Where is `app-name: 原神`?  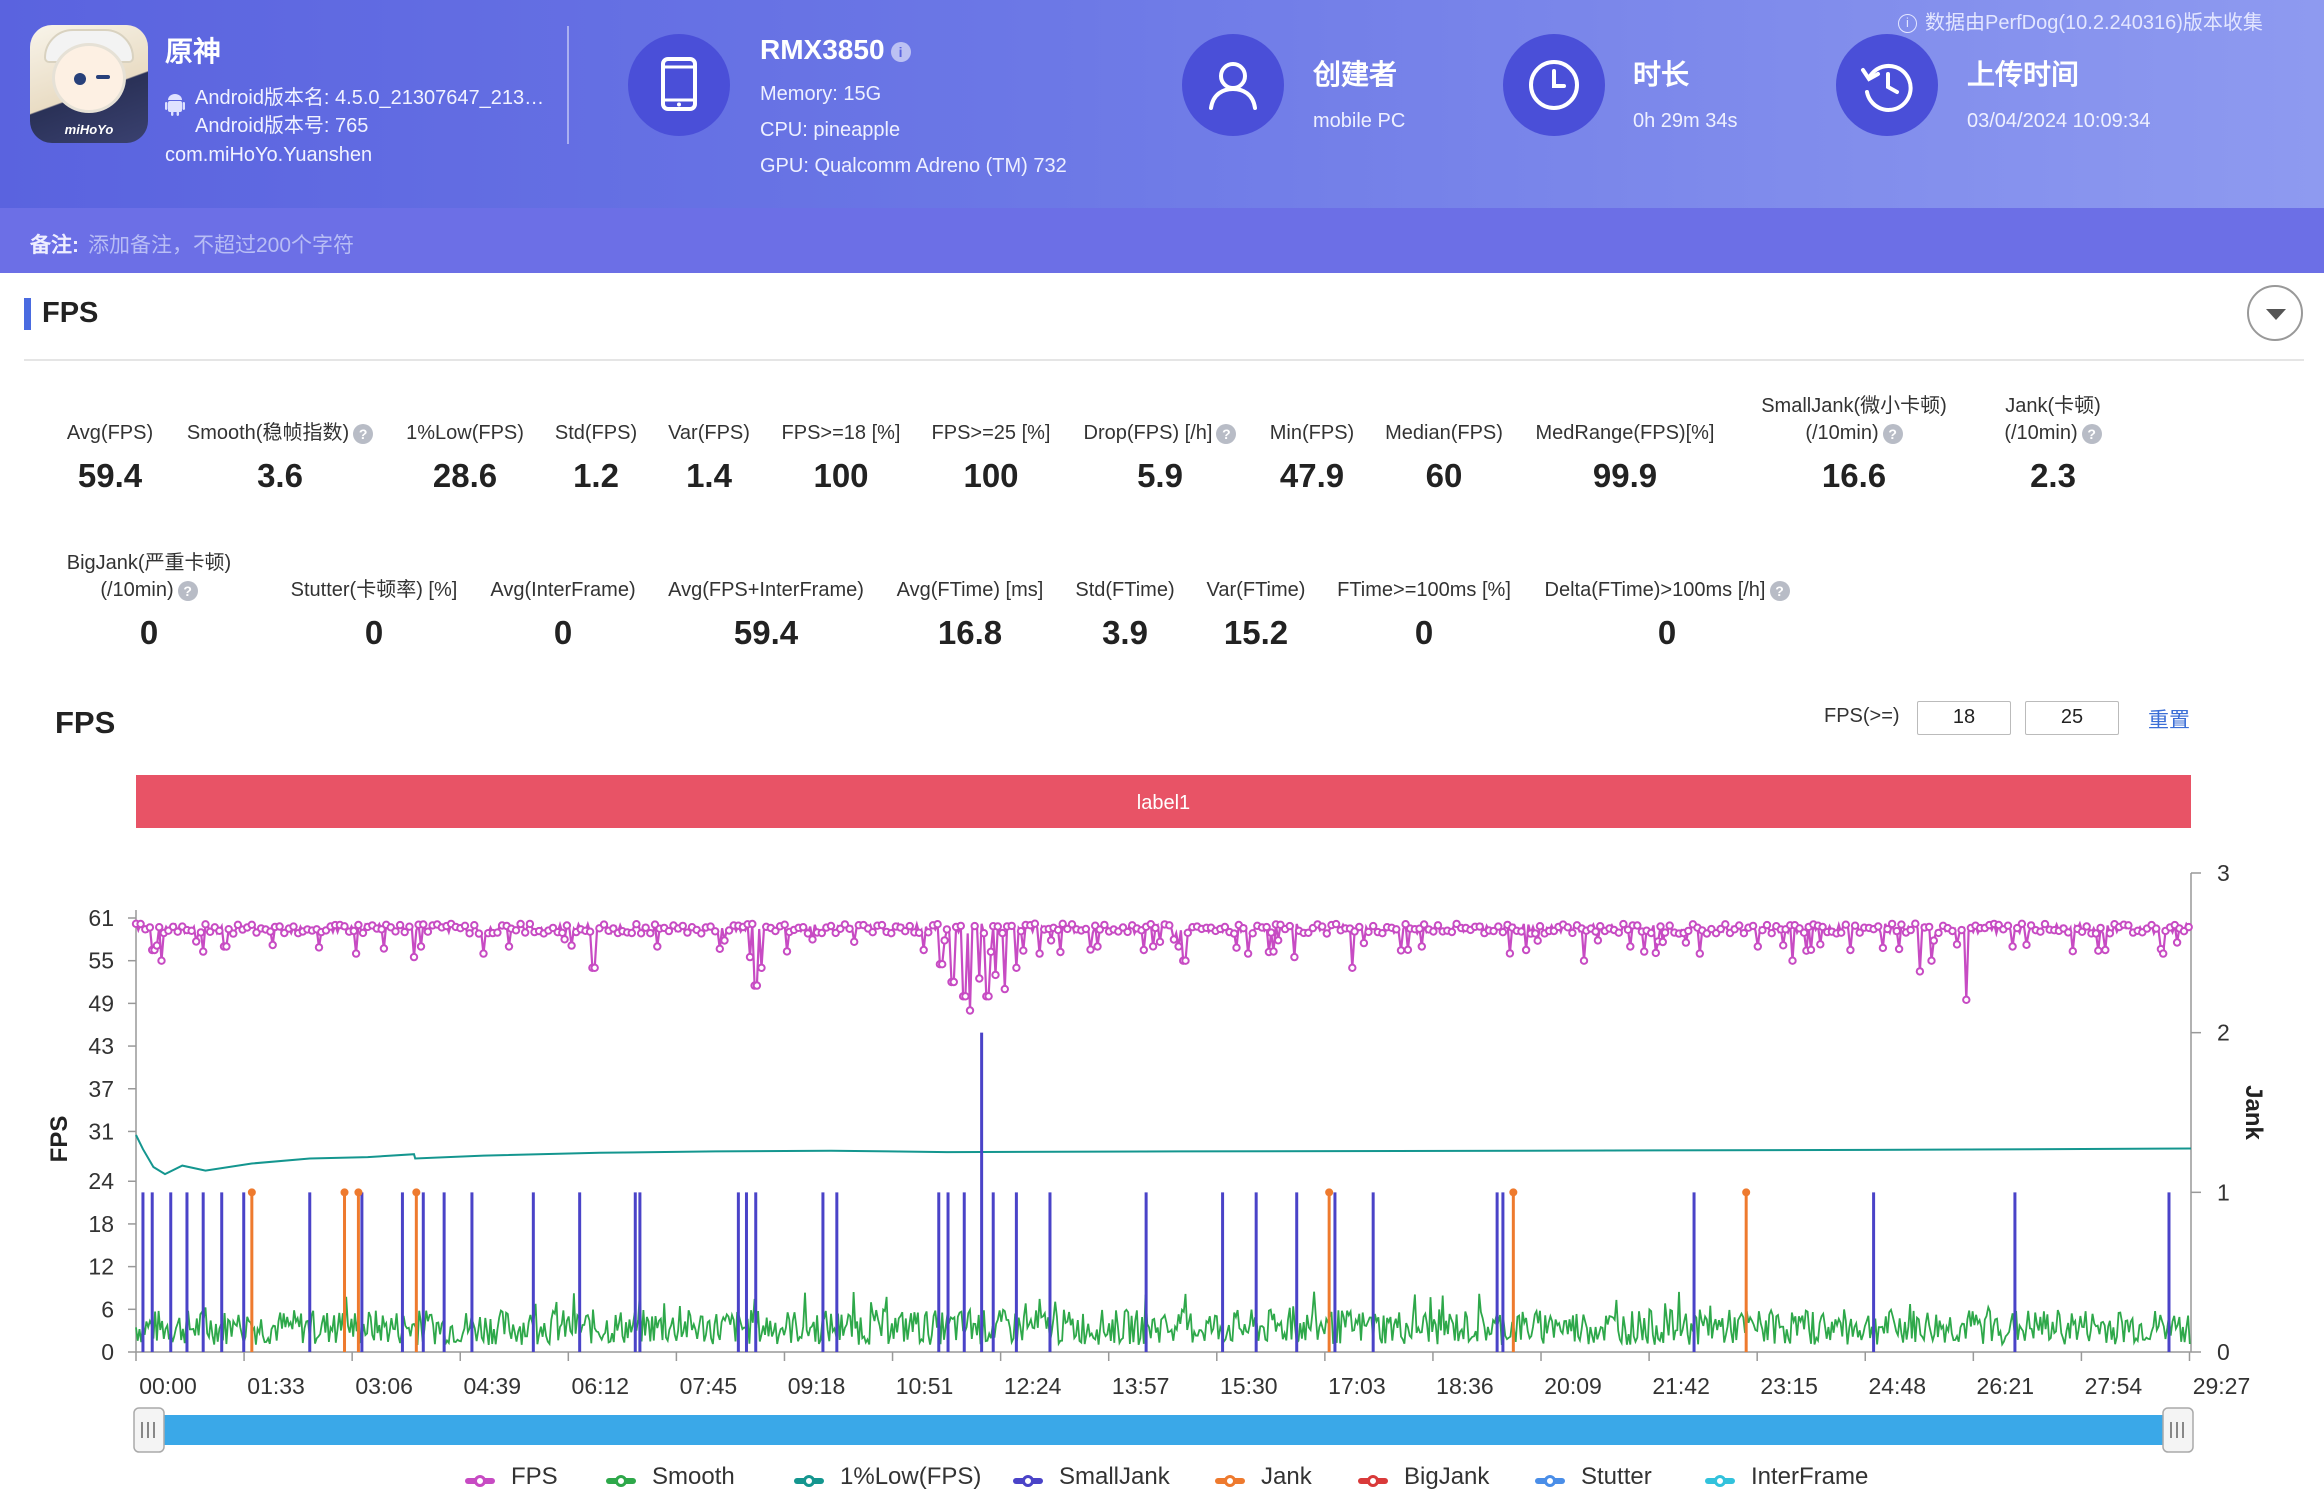 app-name: 原神 is located at coordinates (193, 51).